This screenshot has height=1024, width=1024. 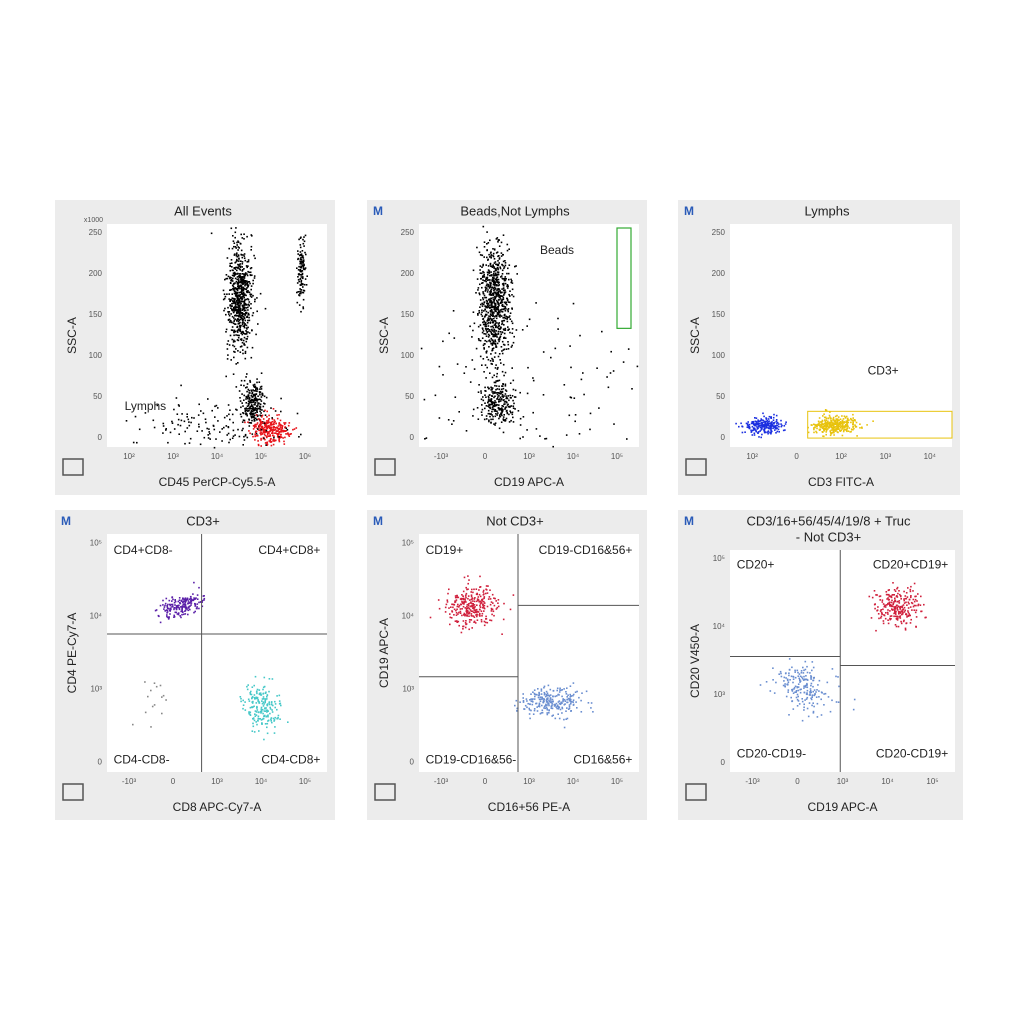 I want to click on event-dots, so click(x=511, y=652).